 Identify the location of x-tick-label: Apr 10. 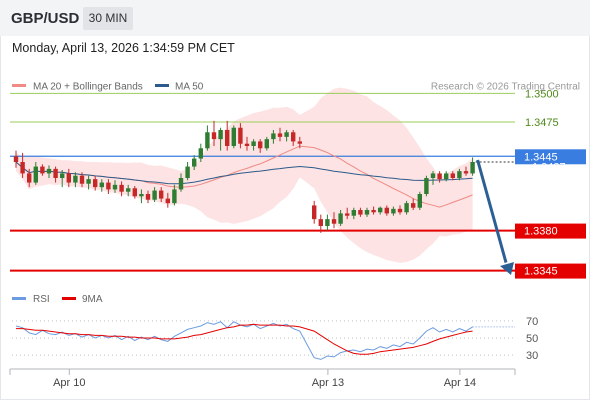
(69, 383).